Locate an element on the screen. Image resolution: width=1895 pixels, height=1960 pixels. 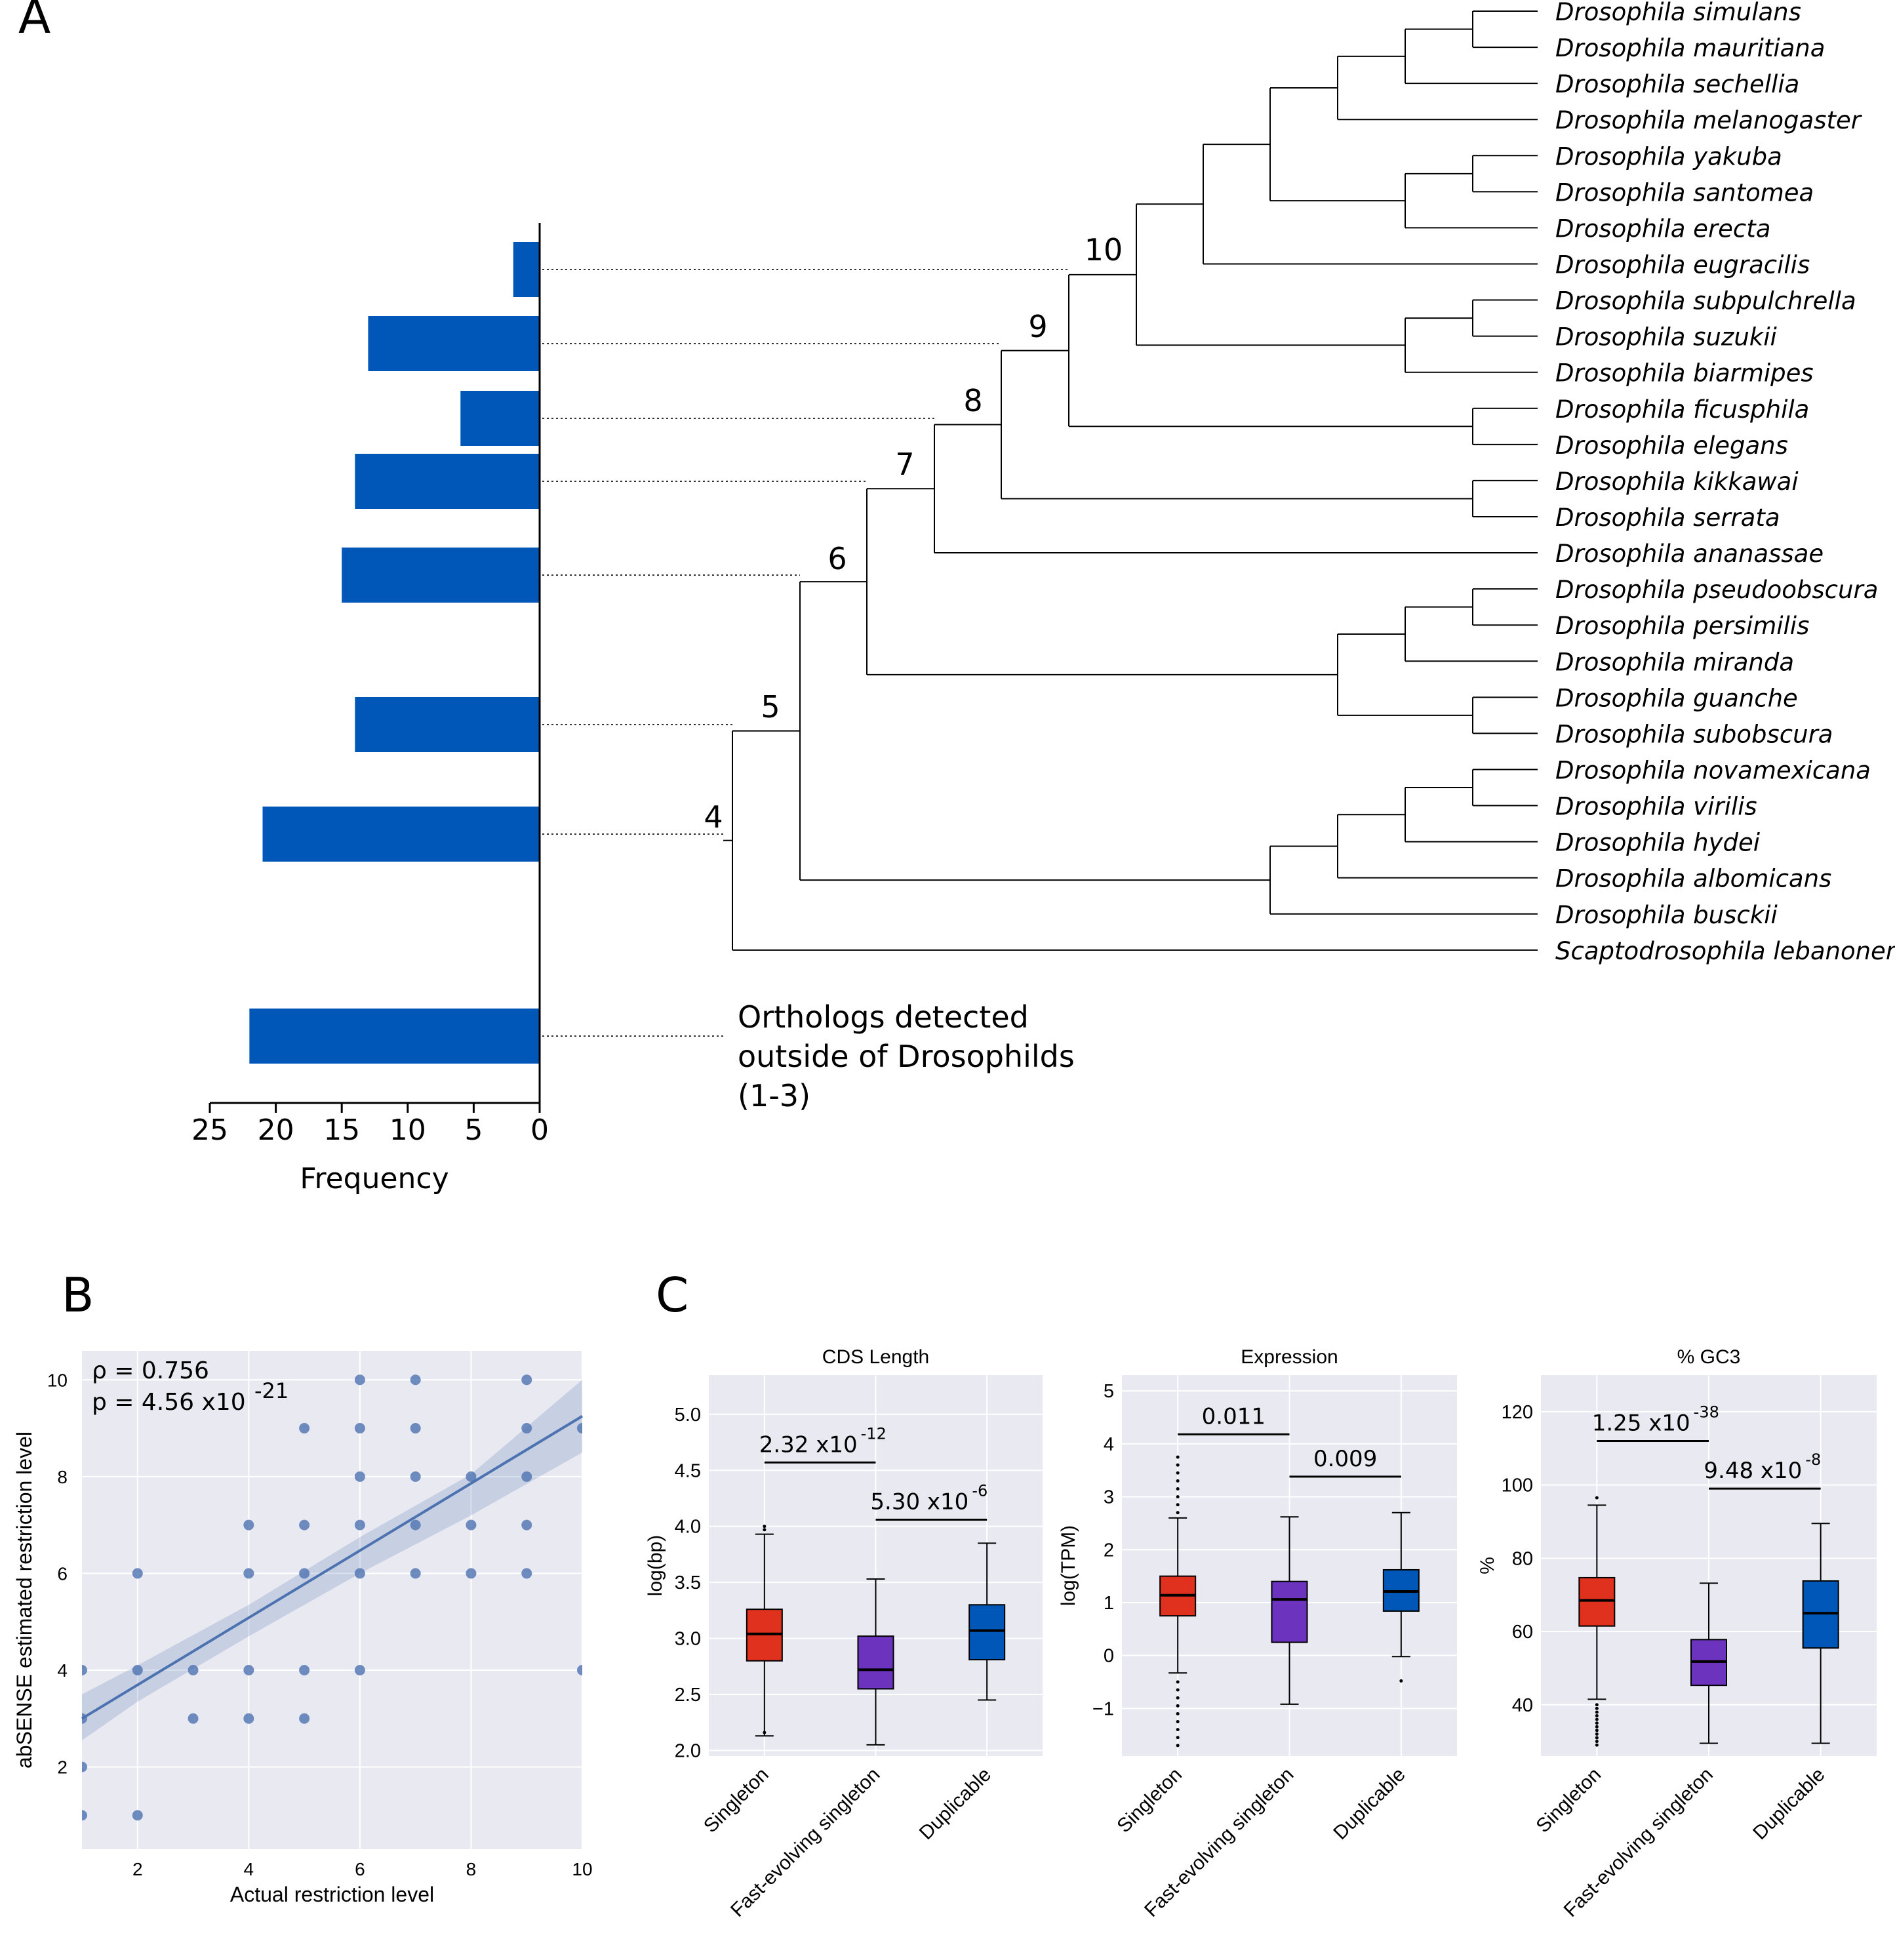
y-tick-label: 1 is located at coordinates (1109, 1603).